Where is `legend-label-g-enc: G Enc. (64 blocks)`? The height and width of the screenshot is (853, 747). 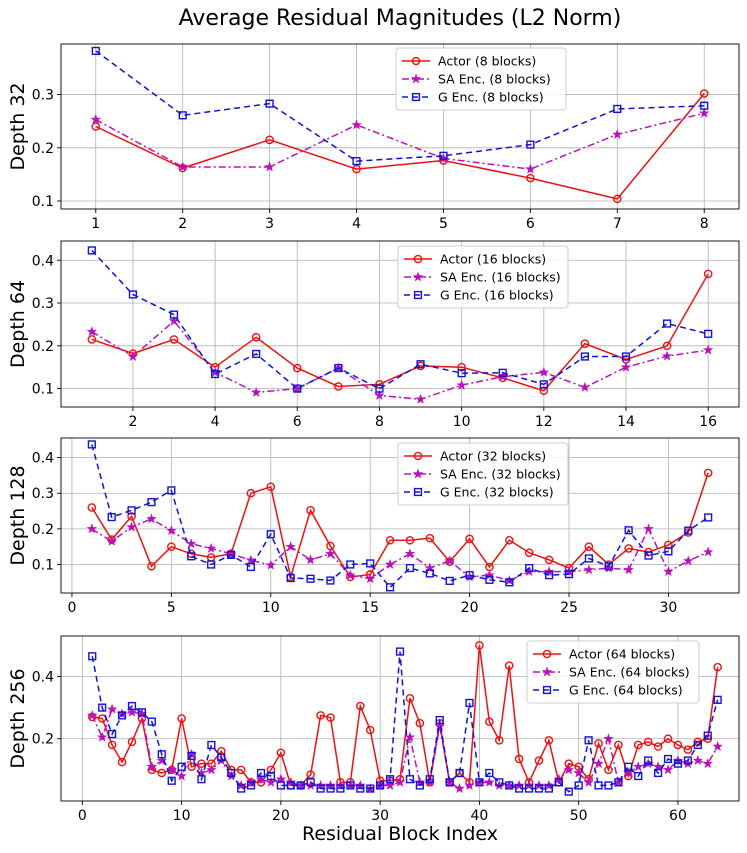 legend-label-g-enc: G Enc. (64 blocks) is located at coordinates (626, 690).